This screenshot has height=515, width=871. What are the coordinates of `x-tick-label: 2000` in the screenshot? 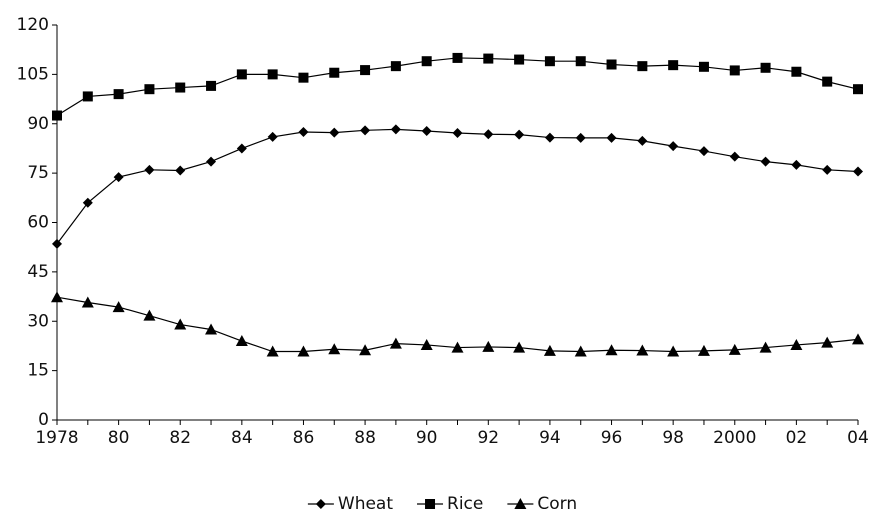 It's located at (734, 438).